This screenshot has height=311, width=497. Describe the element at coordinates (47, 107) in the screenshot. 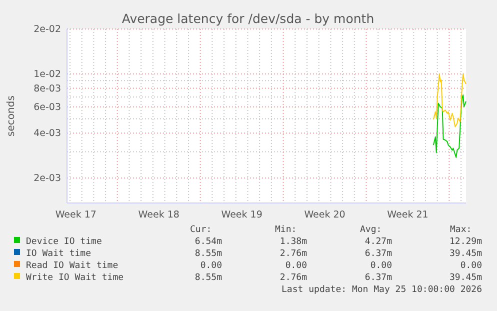

I see `y-tick-label: 6e-03` at that location.